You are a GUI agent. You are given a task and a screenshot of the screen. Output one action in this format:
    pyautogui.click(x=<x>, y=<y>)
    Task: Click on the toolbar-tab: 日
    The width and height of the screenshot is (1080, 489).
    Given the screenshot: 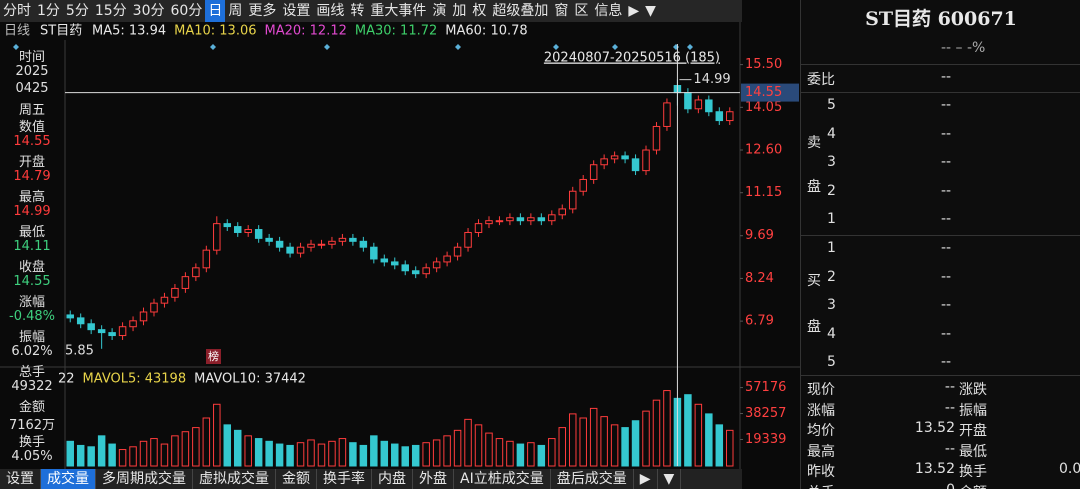 What is the action you would take?
    pyautogui.click(x=215, y=11)
    